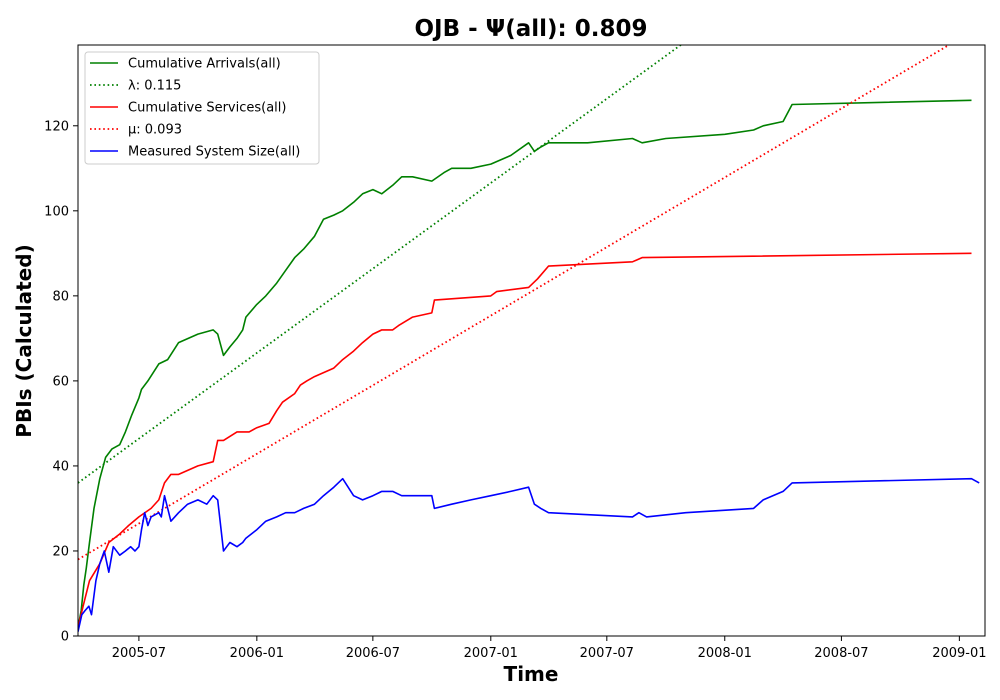 The width and height of the screenshot is (1000, 700). What do you see at coordinates (154, 86) in the screenshot?
I see `legend-label: λ: 0.115` at bounding box center [154, 86].